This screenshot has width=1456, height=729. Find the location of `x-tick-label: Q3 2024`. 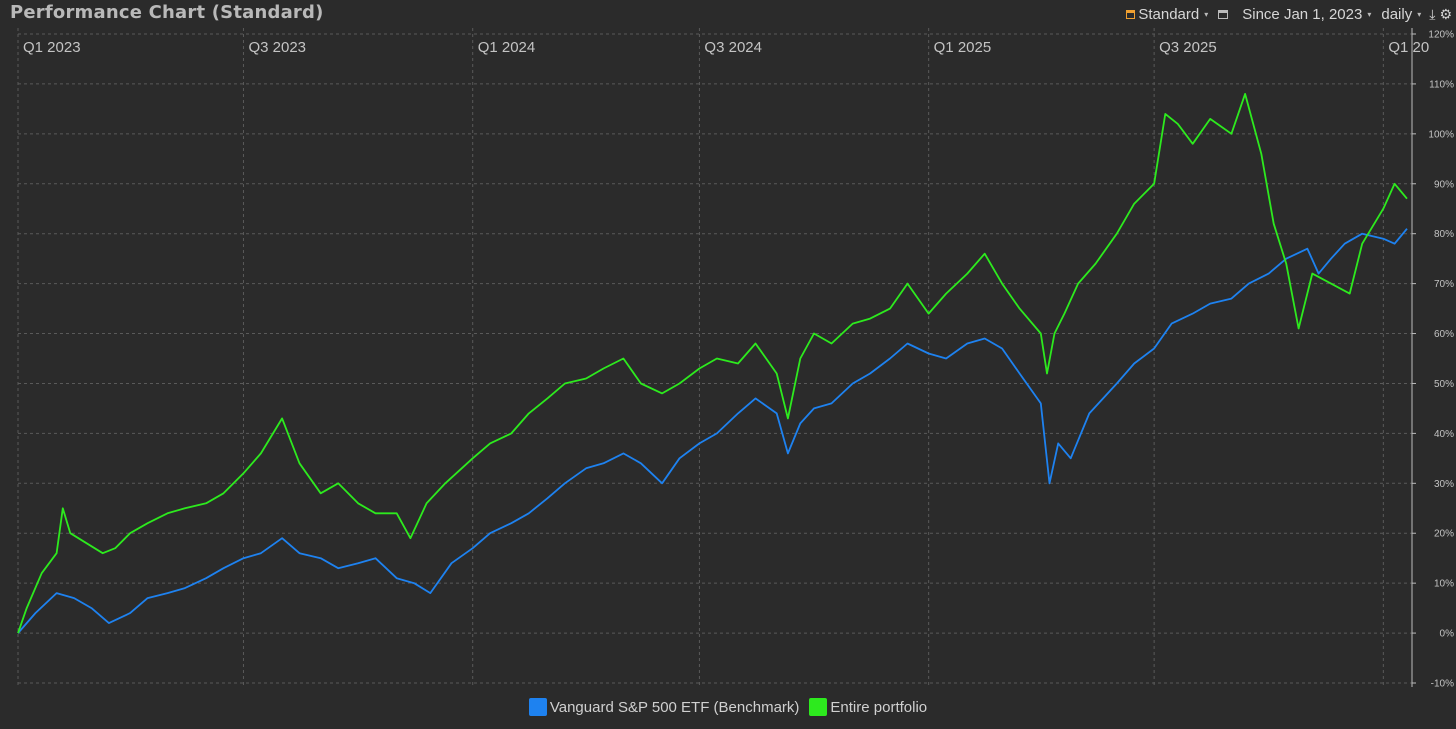

x-tick-label: Q3 2024 is located at coordinates (733, 47).